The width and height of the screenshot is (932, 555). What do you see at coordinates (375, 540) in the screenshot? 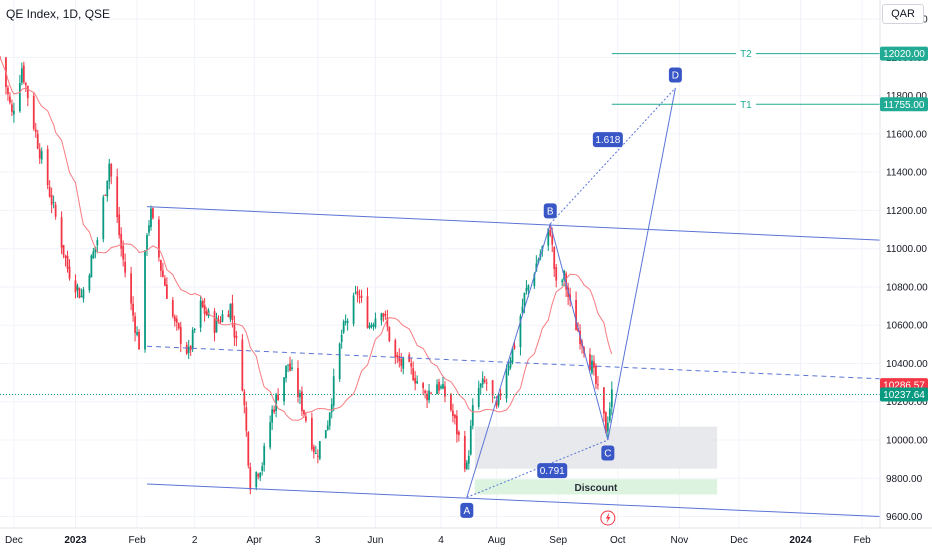
I see `x-tick-label: Jun` at bounding box center [375, 540].